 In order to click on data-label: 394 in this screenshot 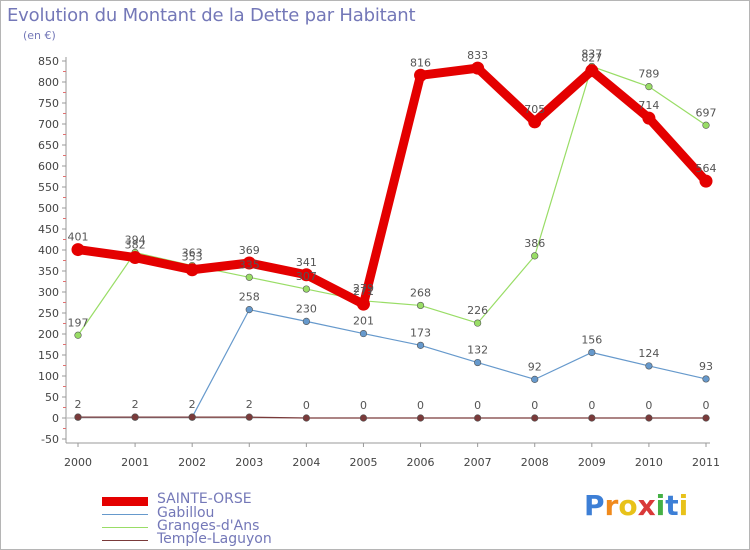, I will do `click(135, 240)`.